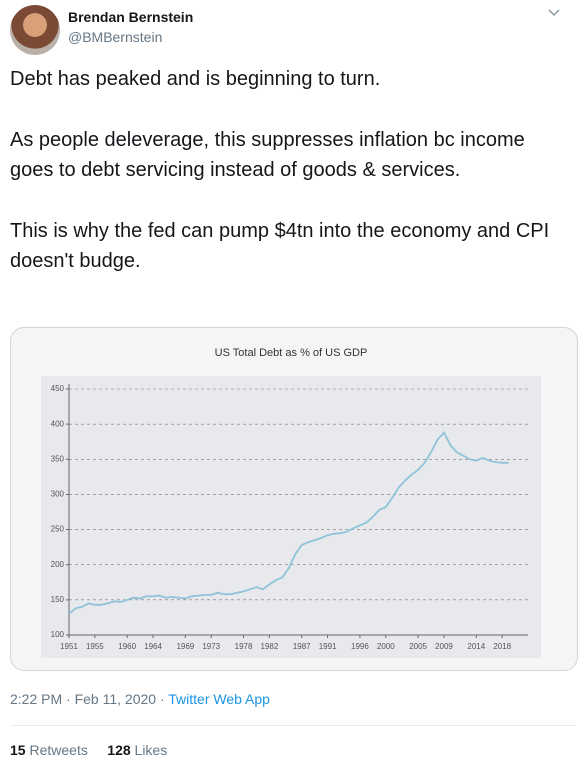  Describe the element at coordinates (219, 699) in the screenshot. I see `source: Twitter Web App` at that location.